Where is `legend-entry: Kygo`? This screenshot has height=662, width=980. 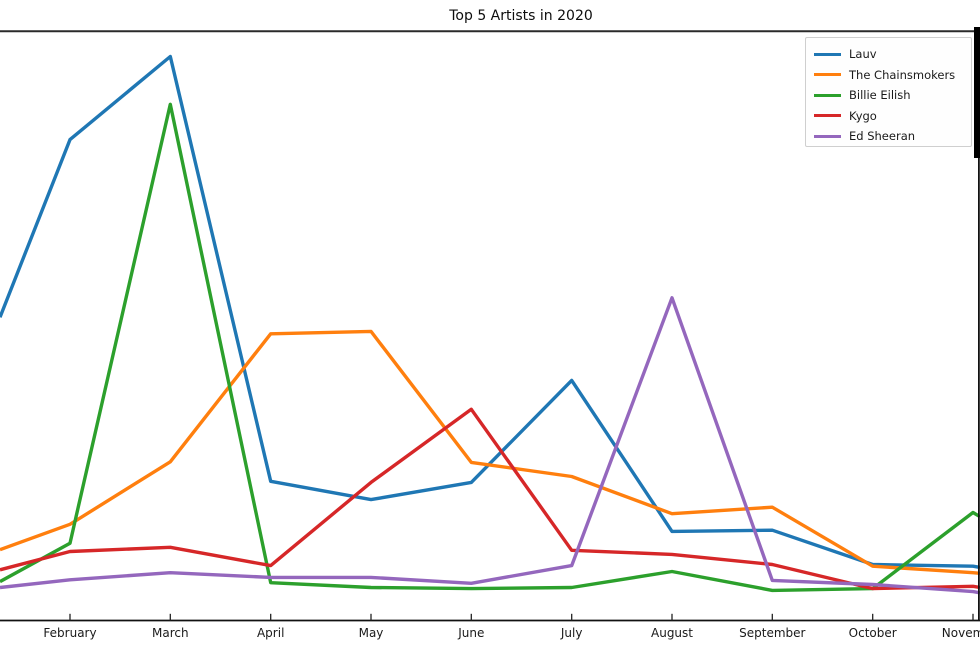 legend-entry: Kygo is located at coordinates (888, 116).